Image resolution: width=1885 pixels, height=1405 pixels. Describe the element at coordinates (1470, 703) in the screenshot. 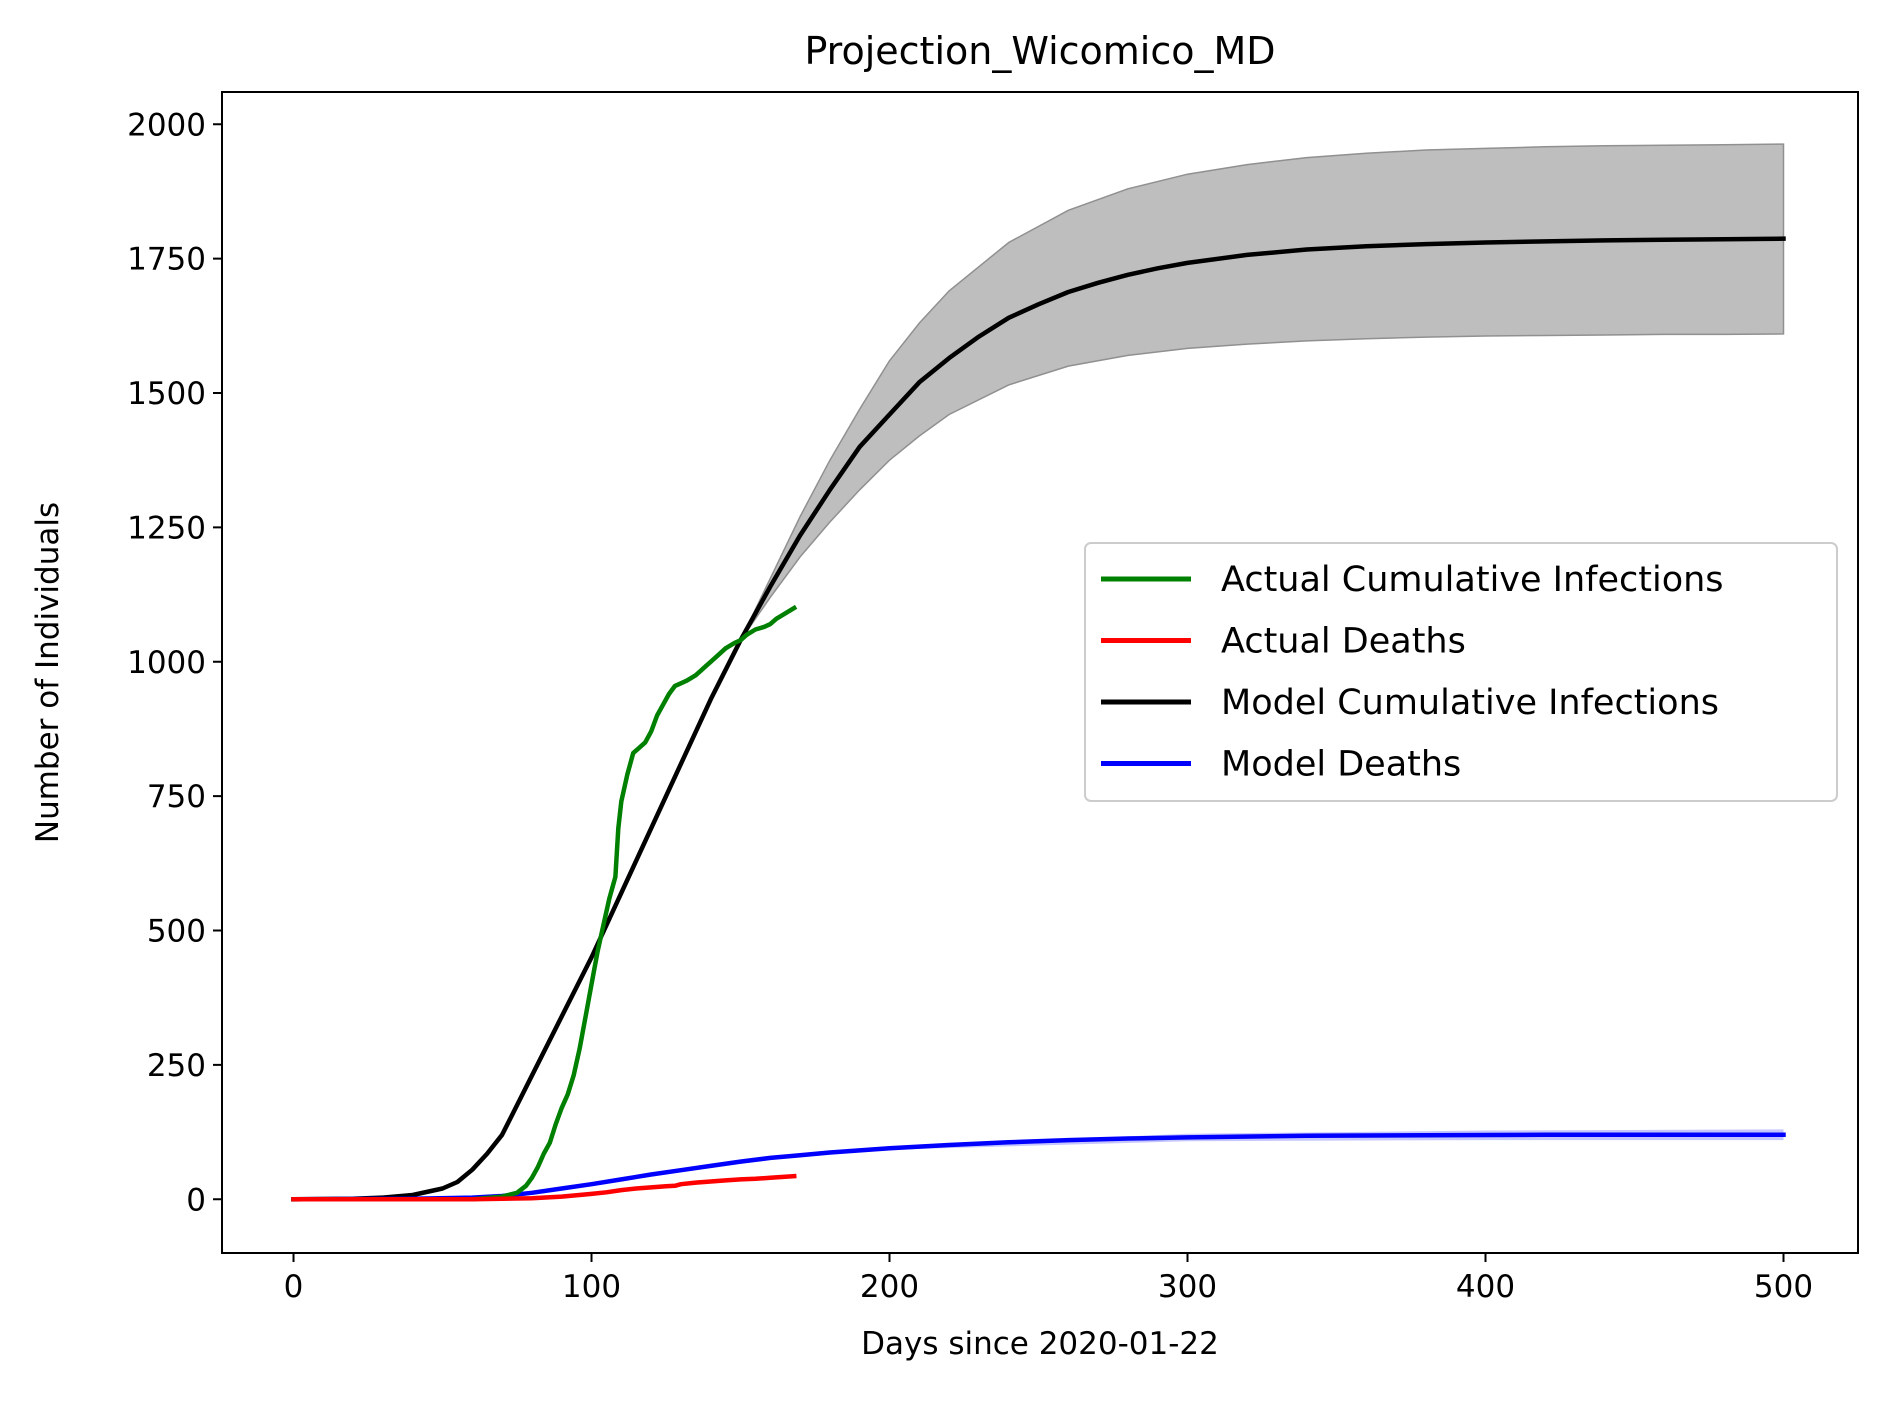

I see `legend-label: Model Cumulative Infections` at that location.